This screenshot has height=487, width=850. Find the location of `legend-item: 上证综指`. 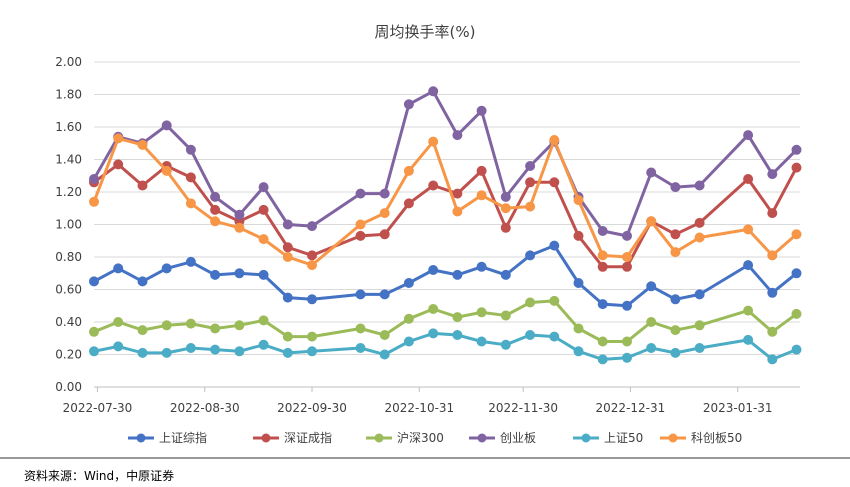

legend-item: 上证综指 is located at coordinates (167, 437).